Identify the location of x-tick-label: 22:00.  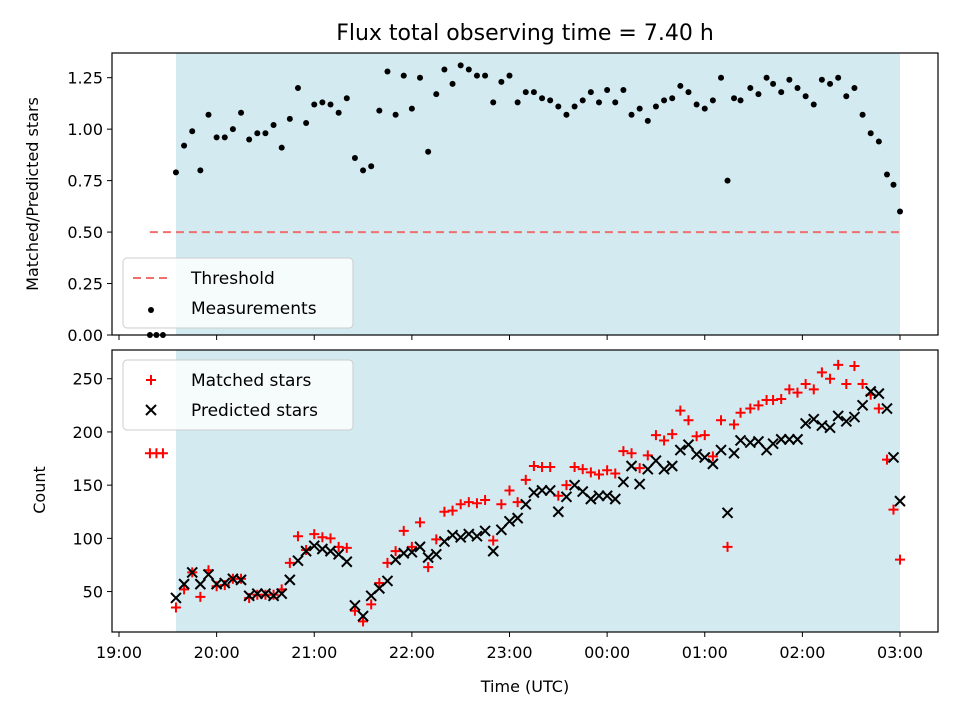
(412, 652).